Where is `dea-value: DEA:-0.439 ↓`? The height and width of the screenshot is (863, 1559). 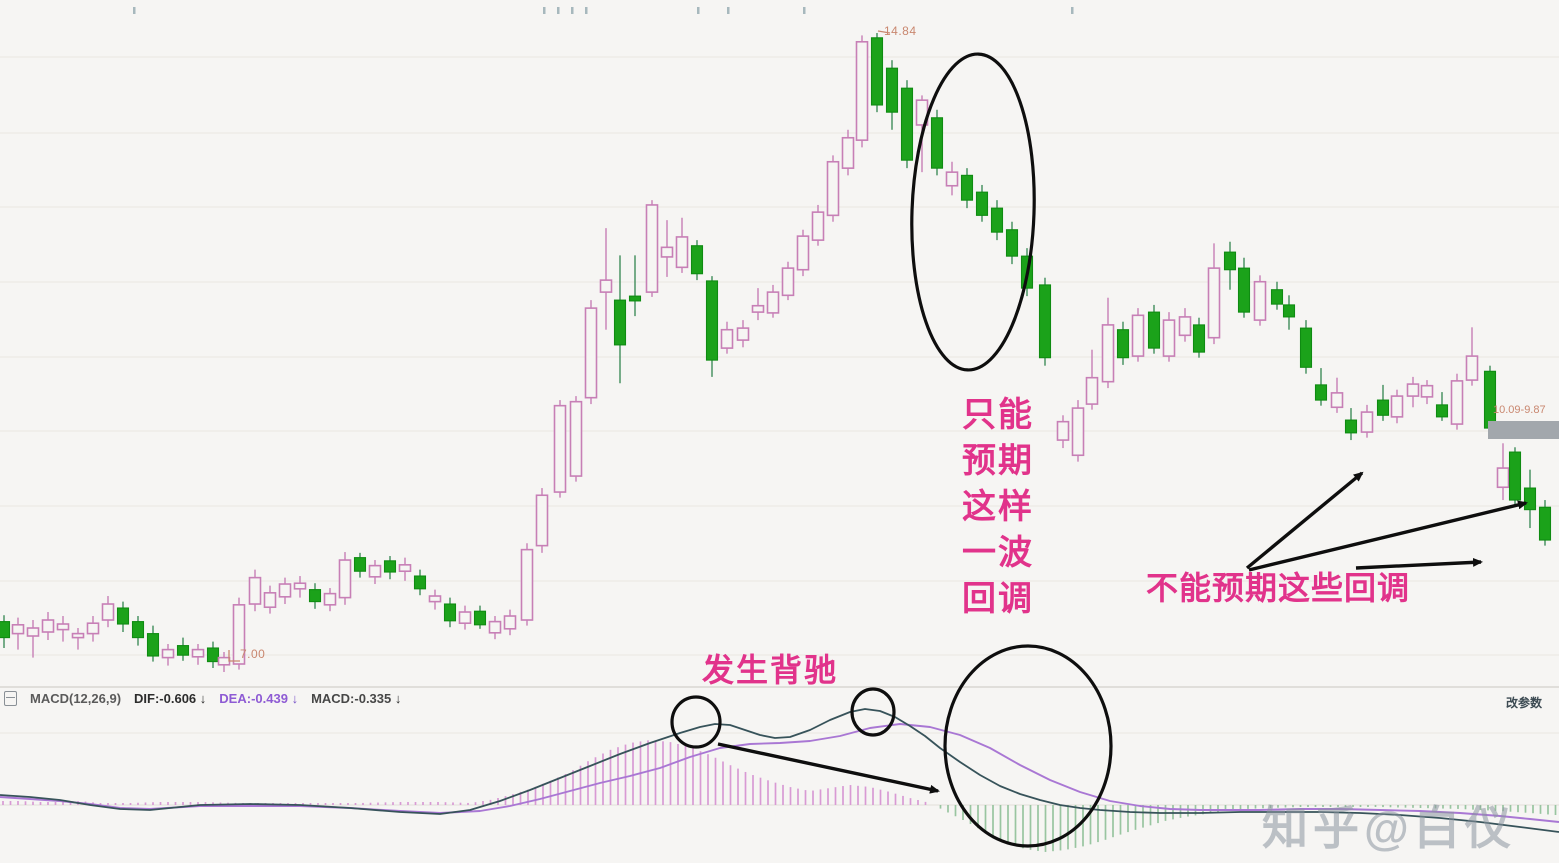 dea-value: DEA:-0.439 ↓ is located at coordinates (258, 698).